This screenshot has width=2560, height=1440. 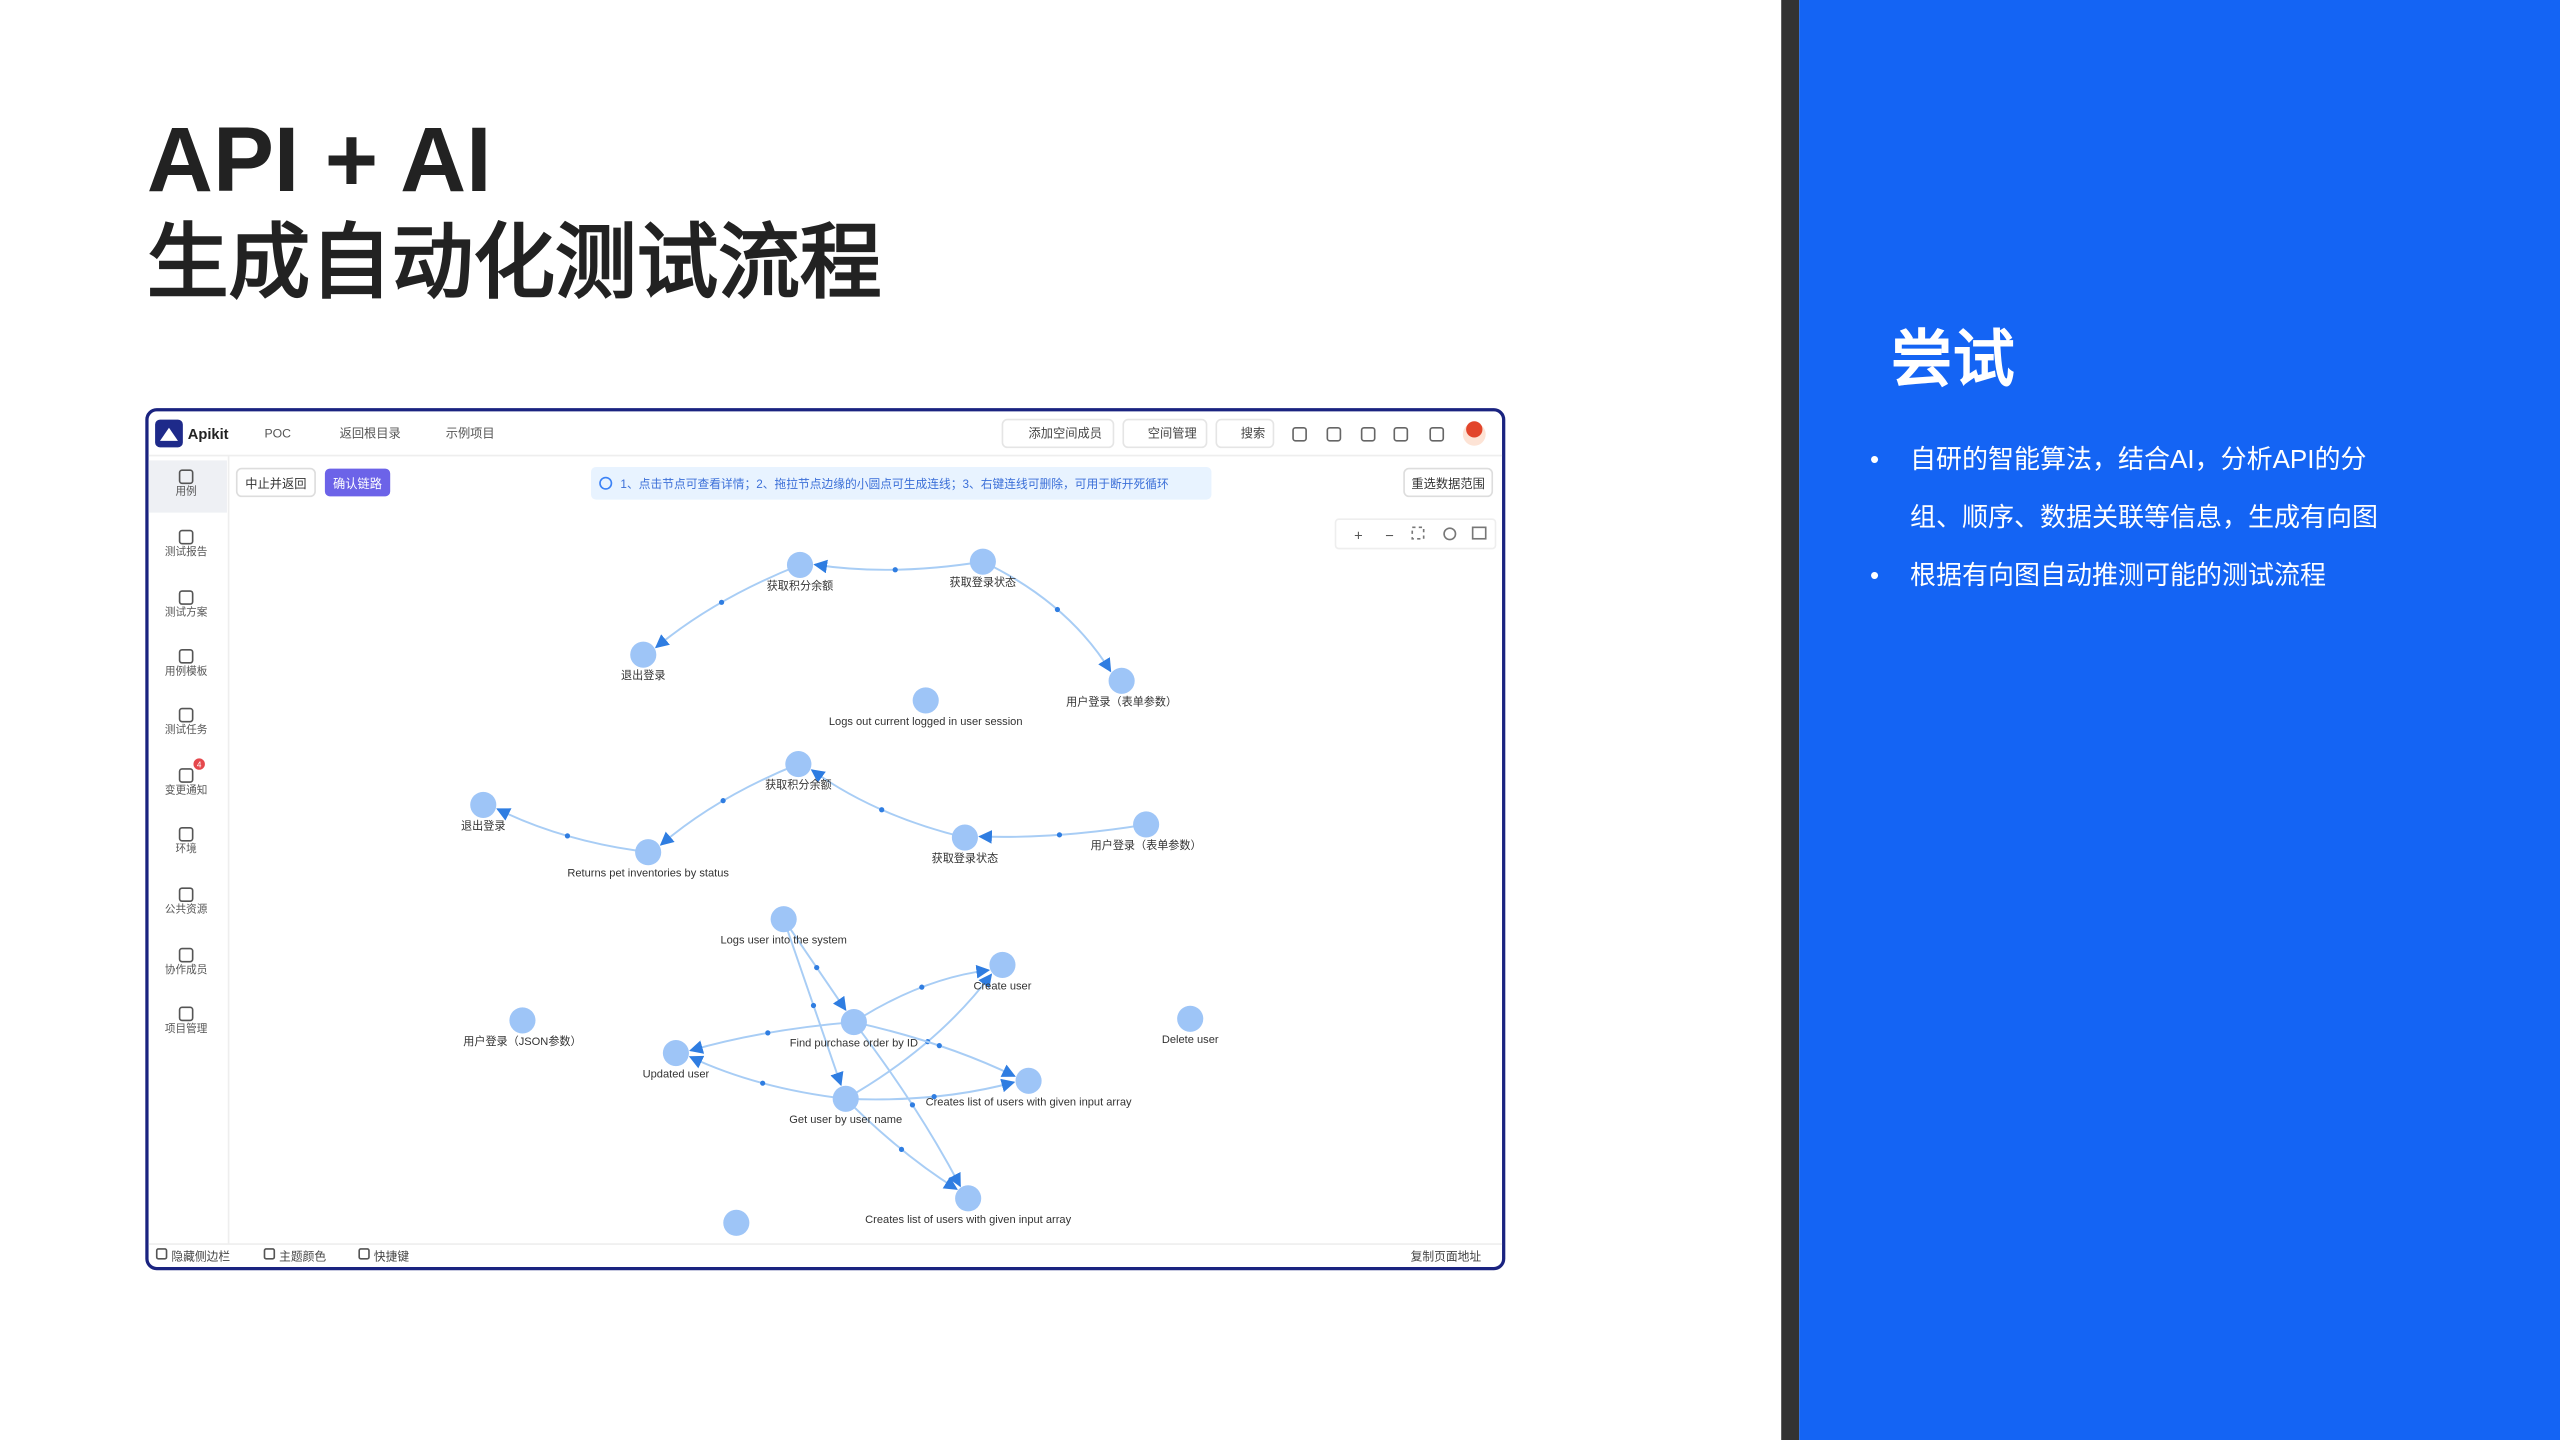 I want to click on sidebar-item: 协作成员, so click(x=186, y=969).